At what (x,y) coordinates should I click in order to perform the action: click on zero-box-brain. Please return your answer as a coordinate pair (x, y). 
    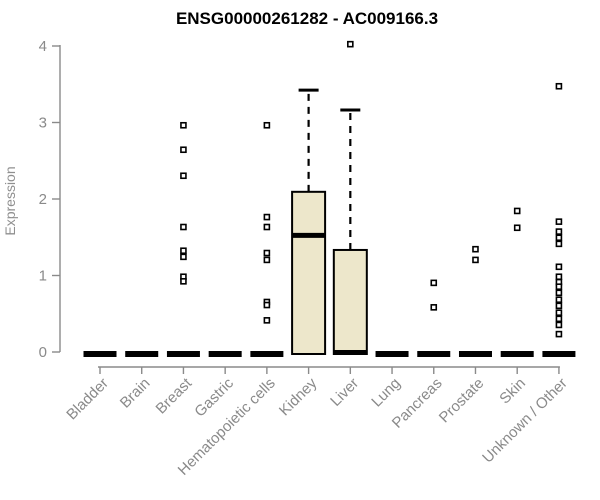
    Looking at the image, I should click on (142, 354).